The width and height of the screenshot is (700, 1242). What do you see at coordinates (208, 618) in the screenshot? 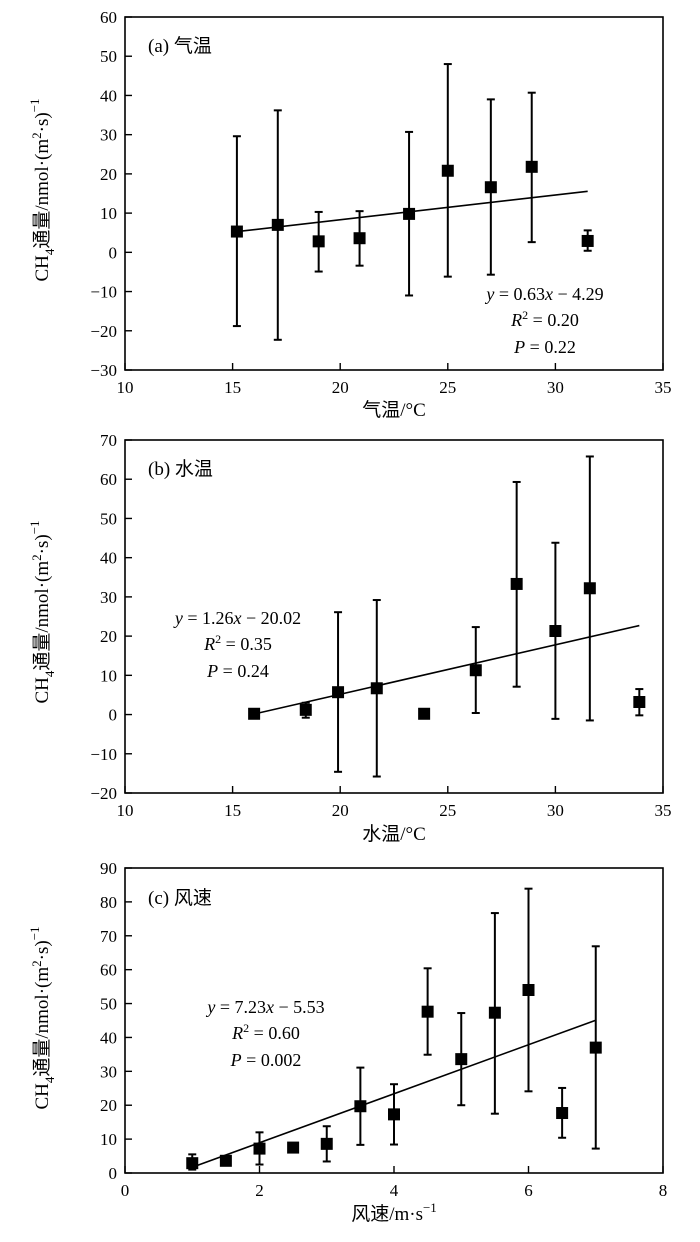
I see `eq-mid: = 1.26` at bounding box center [208, 618].